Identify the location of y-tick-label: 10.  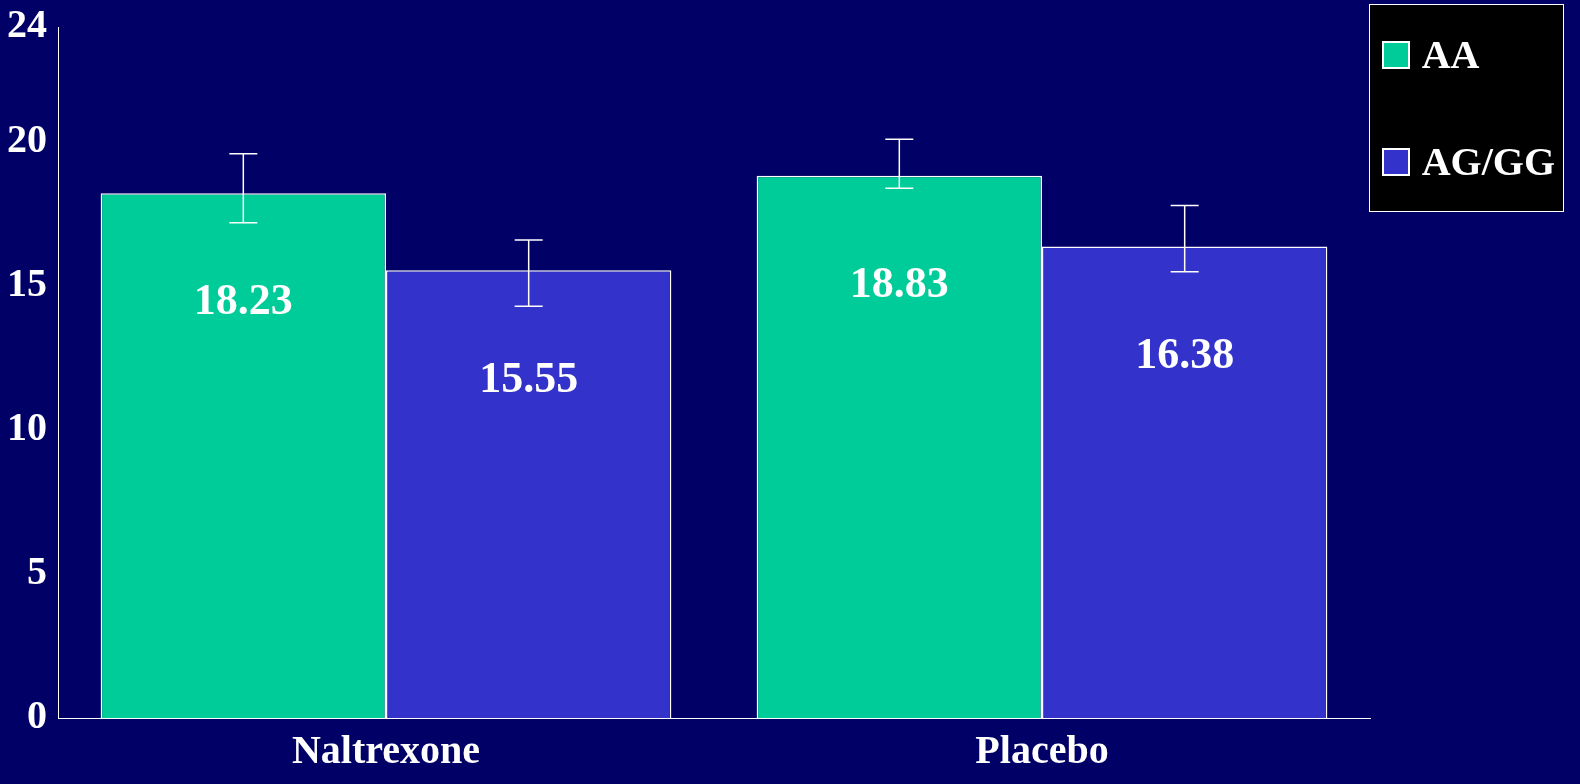
(27, 427).